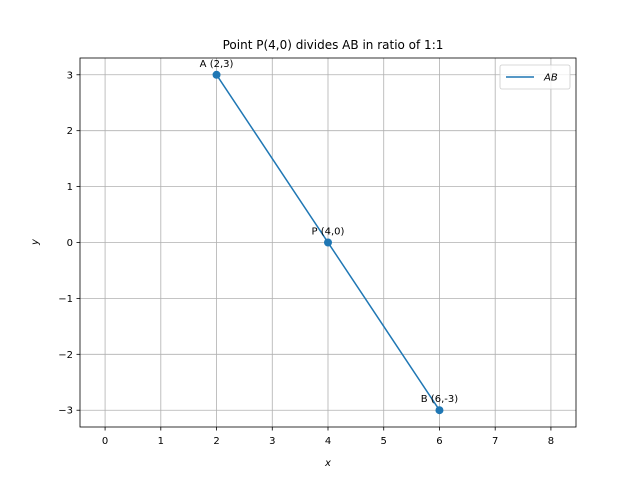 Image resolution: width=640 pixels, height=480 pixels. Describe the element at coordinates (70, 75) in the screenshot. I see `y-tick-label: 3` at that location.